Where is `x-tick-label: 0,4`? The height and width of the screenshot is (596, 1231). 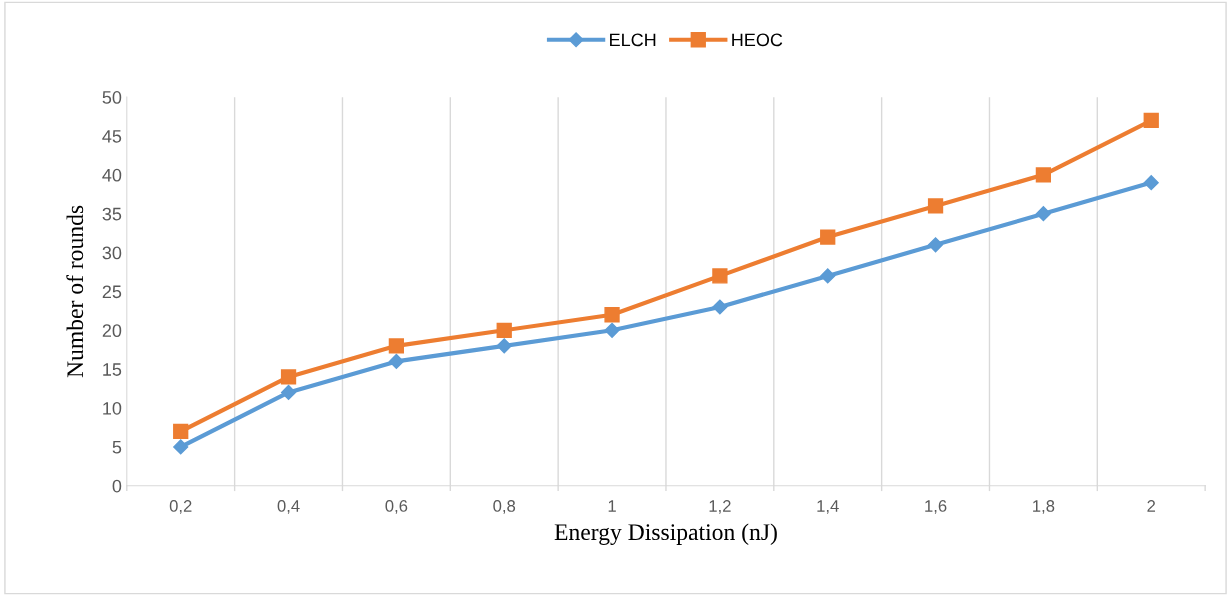
x-tick-label: 0,4 is located at coordinates (288, 507).